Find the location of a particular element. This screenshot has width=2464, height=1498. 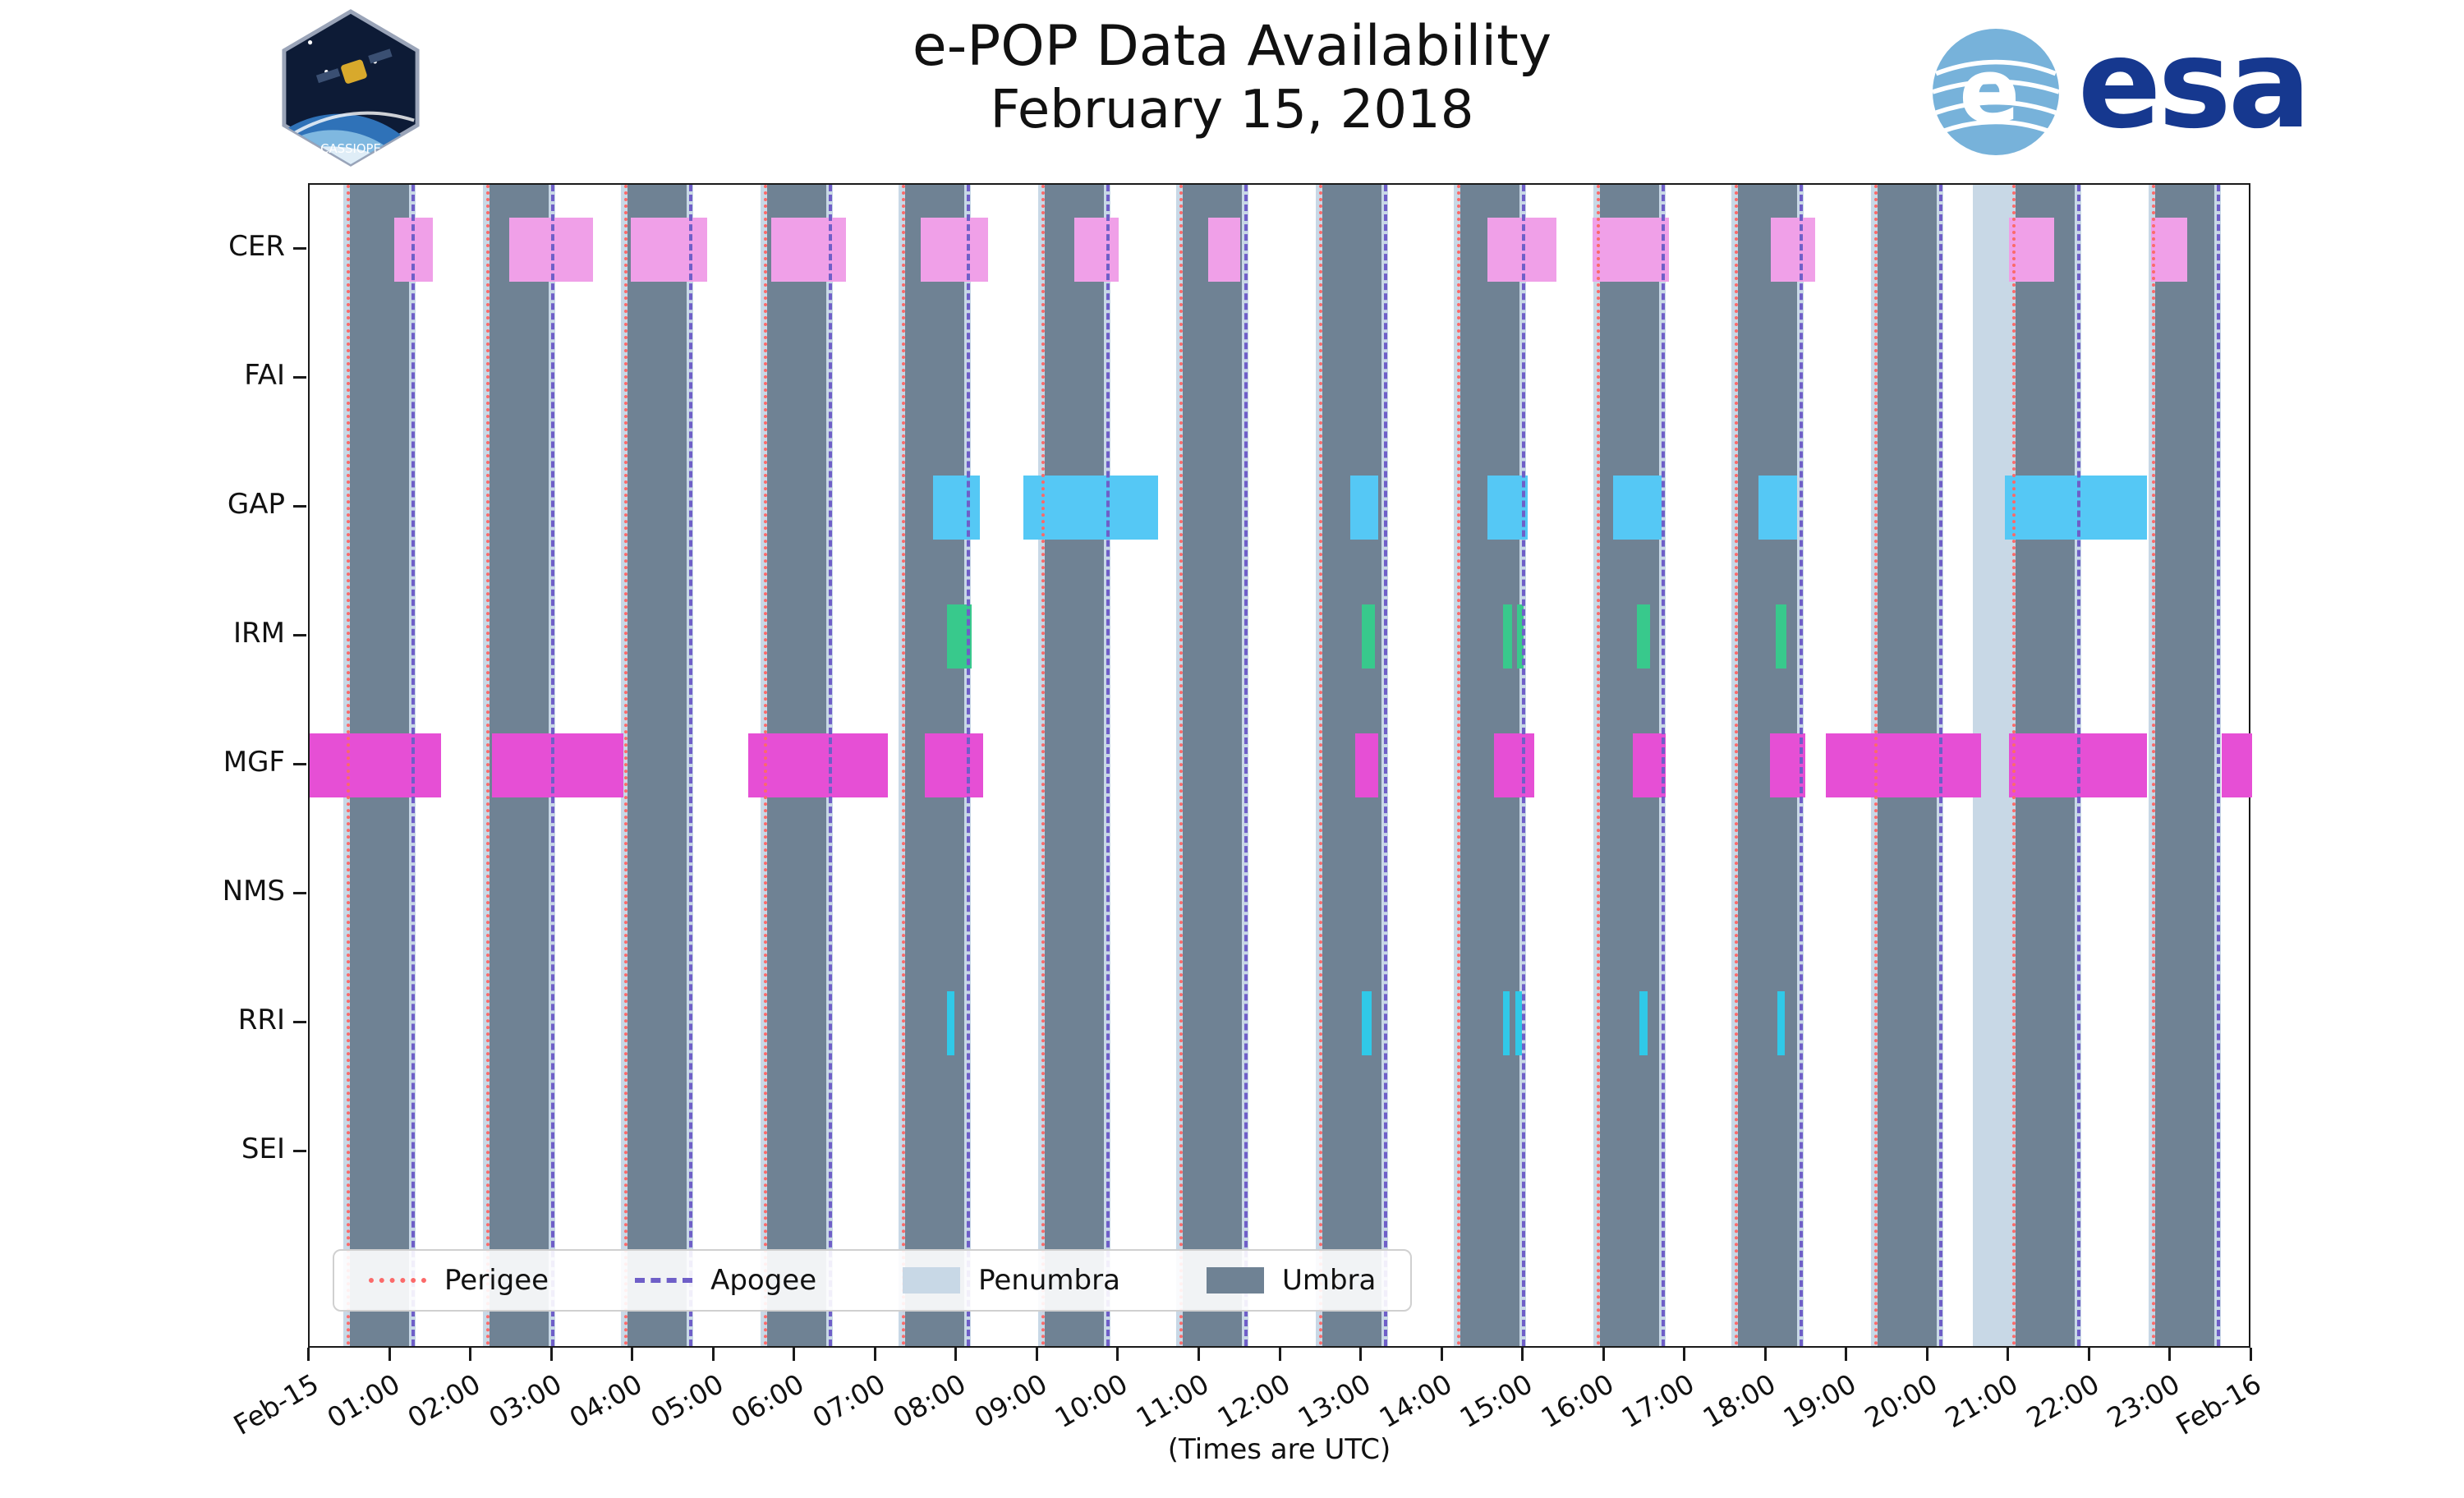

legend-label: Penumbra is located at coordinates (1049, 1280).